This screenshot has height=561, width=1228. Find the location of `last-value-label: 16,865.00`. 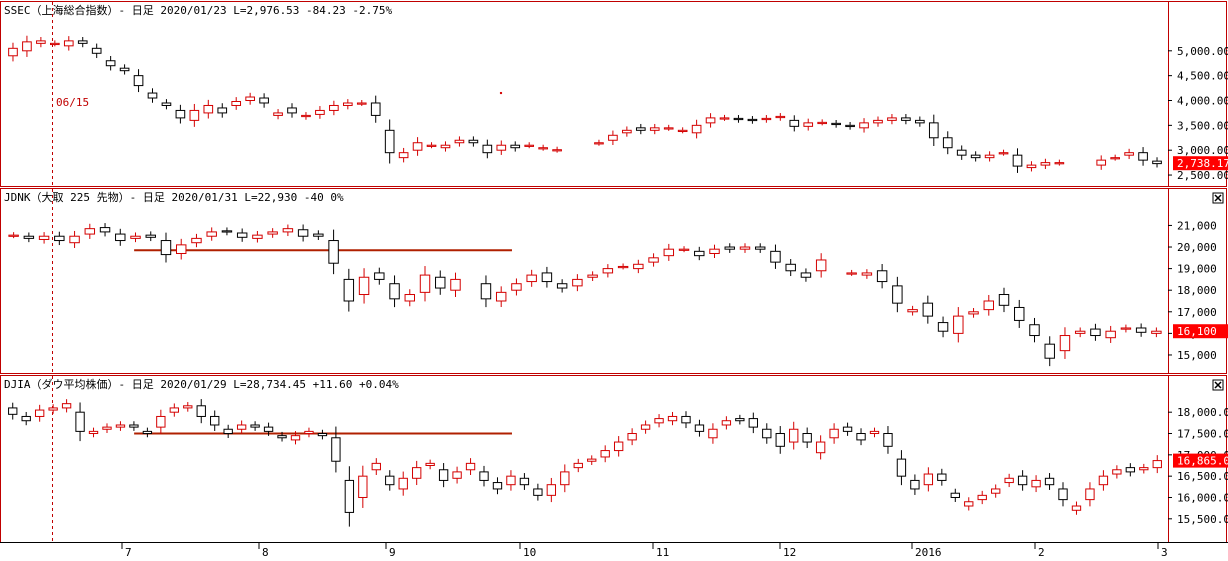

last-value-label: 16,865.00 is located at coordinates (1202, 461).